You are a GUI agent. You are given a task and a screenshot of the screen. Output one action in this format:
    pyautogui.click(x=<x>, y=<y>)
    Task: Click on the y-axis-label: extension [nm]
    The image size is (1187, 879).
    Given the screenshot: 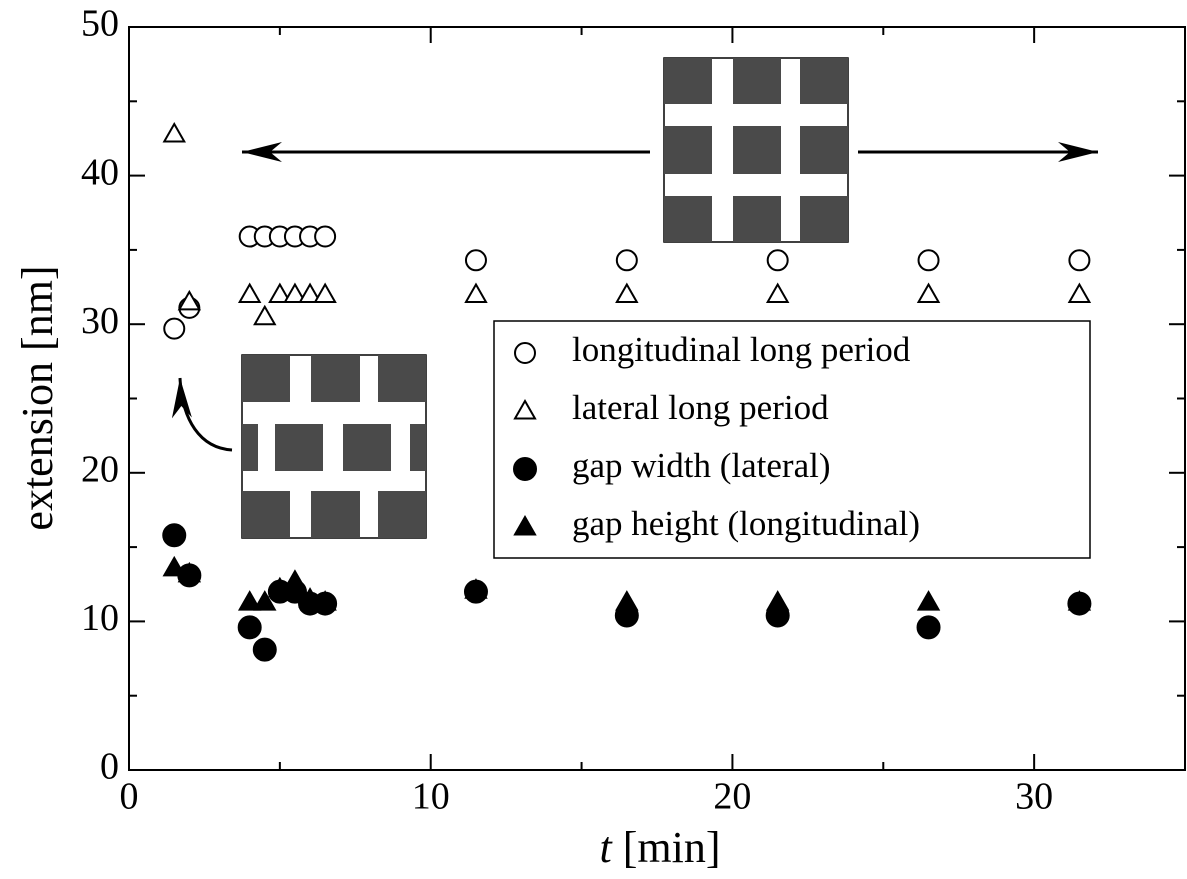 What is the action you would take?
    pyautogui.click(x=37, y=397)
    